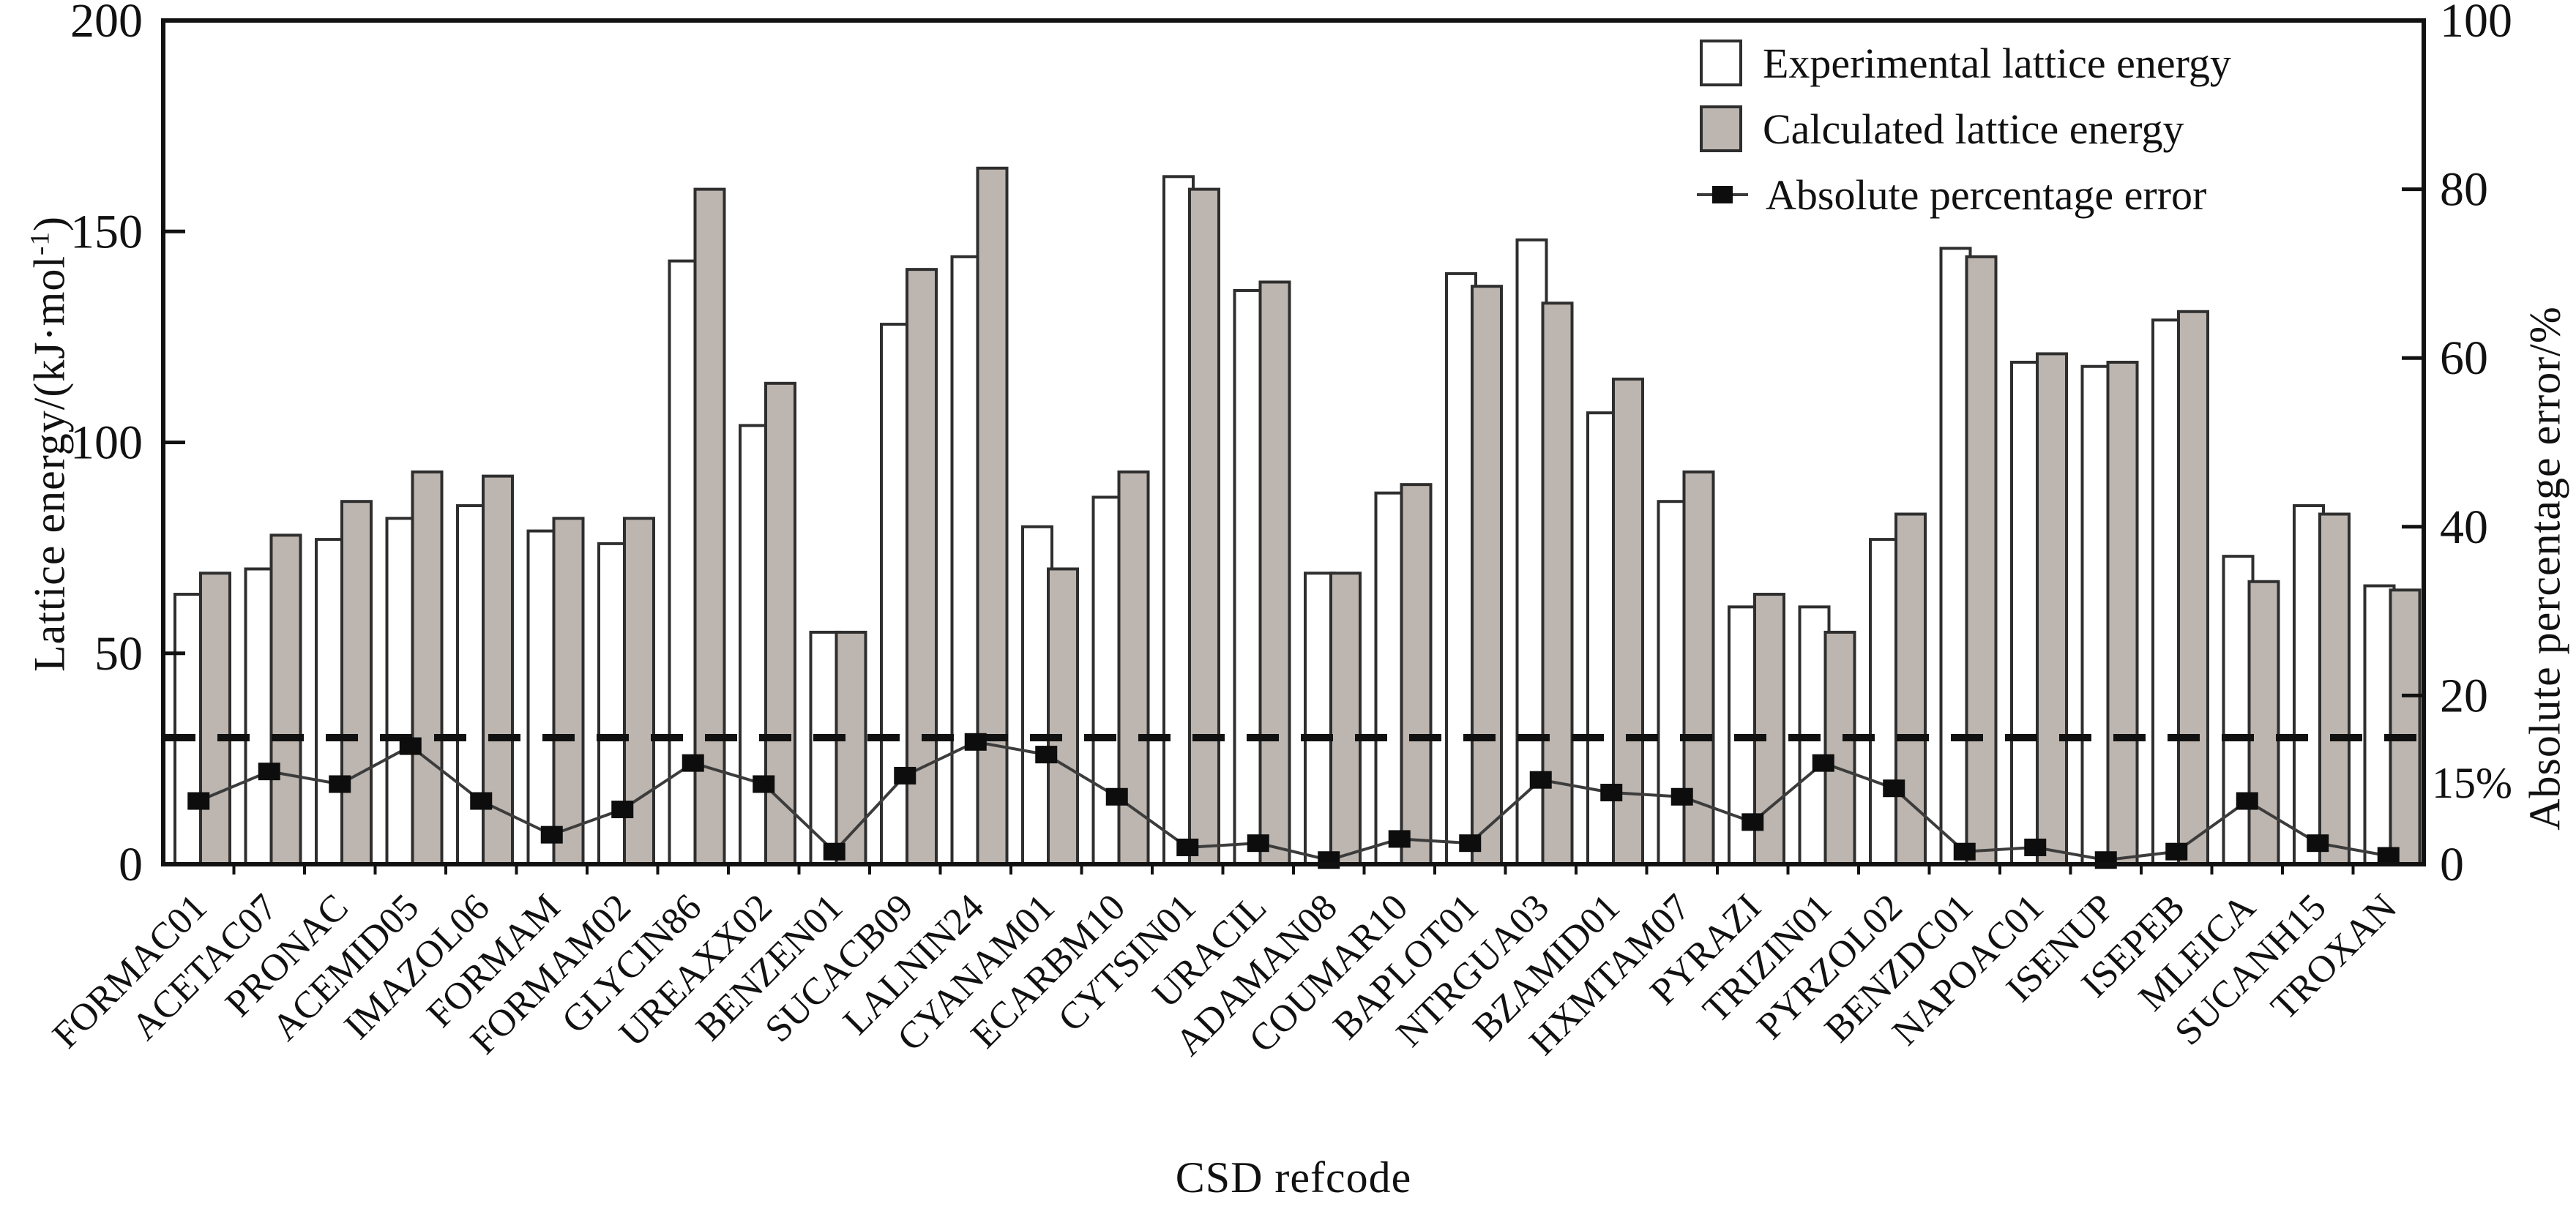  Describe the element at coordinates (1399, 839) in the screenshot. I see `error-marker-COUMAR10` at that location.